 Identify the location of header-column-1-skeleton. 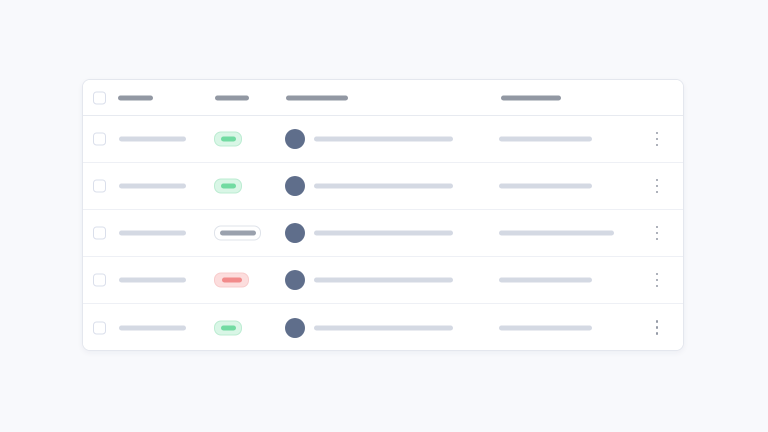
(135, 97).